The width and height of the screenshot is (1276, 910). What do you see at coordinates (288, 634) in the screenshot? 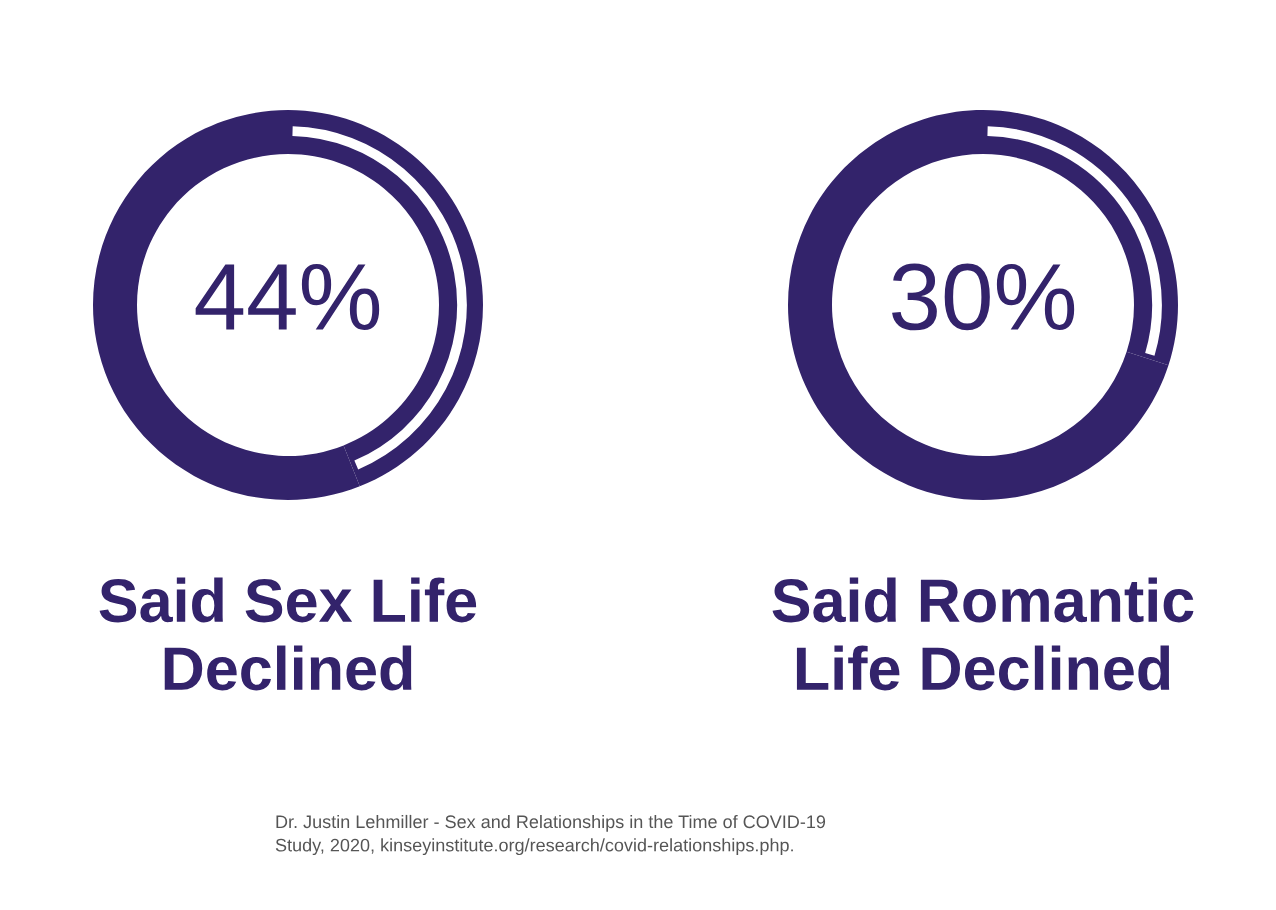
I see `text: Said Sex Life Declined` at bounding box center [288, 634].